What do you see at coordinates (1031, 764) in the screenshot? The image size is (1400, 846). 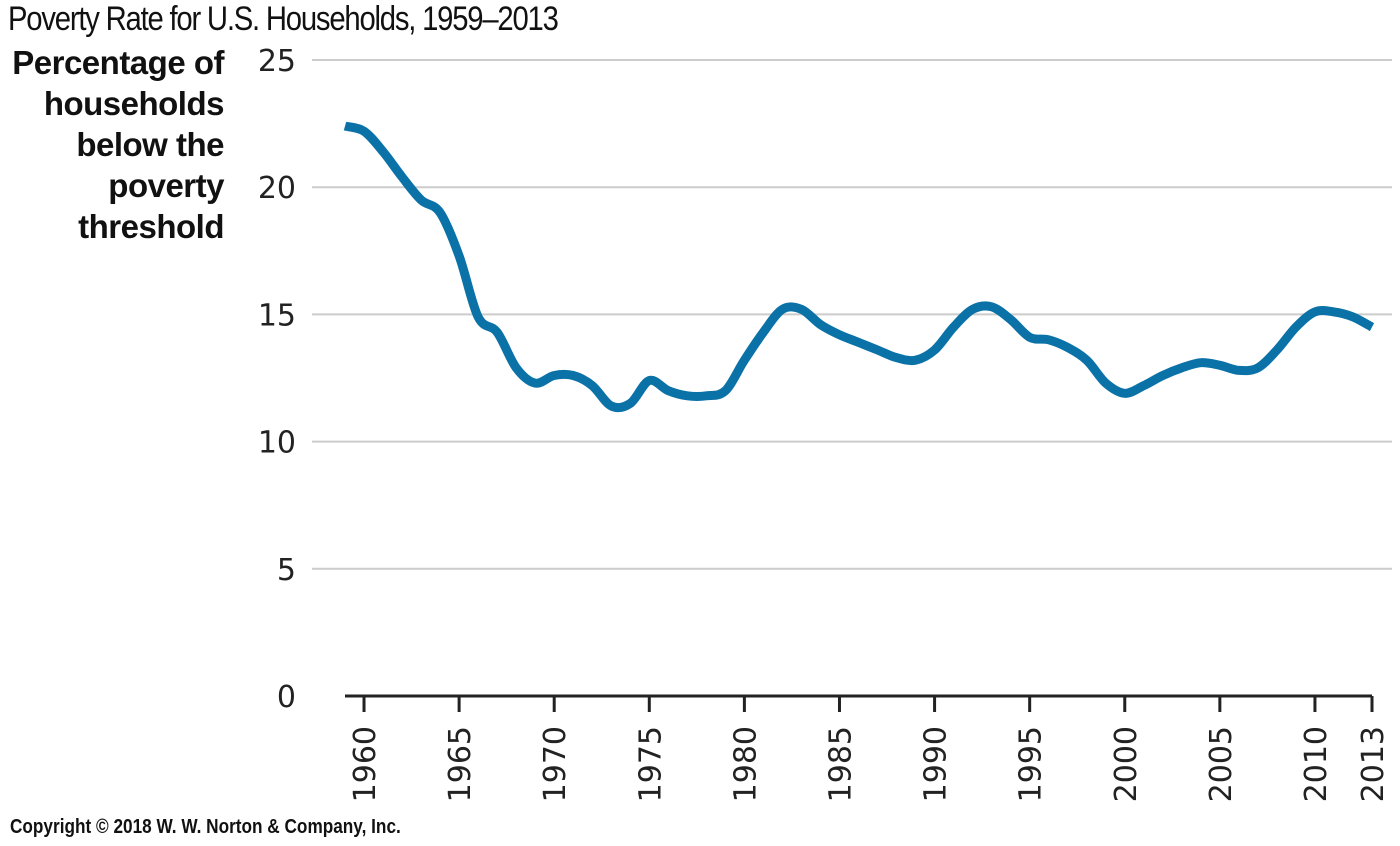 I see `x-tick-label: 1995` at bounding box center [1031, 764].